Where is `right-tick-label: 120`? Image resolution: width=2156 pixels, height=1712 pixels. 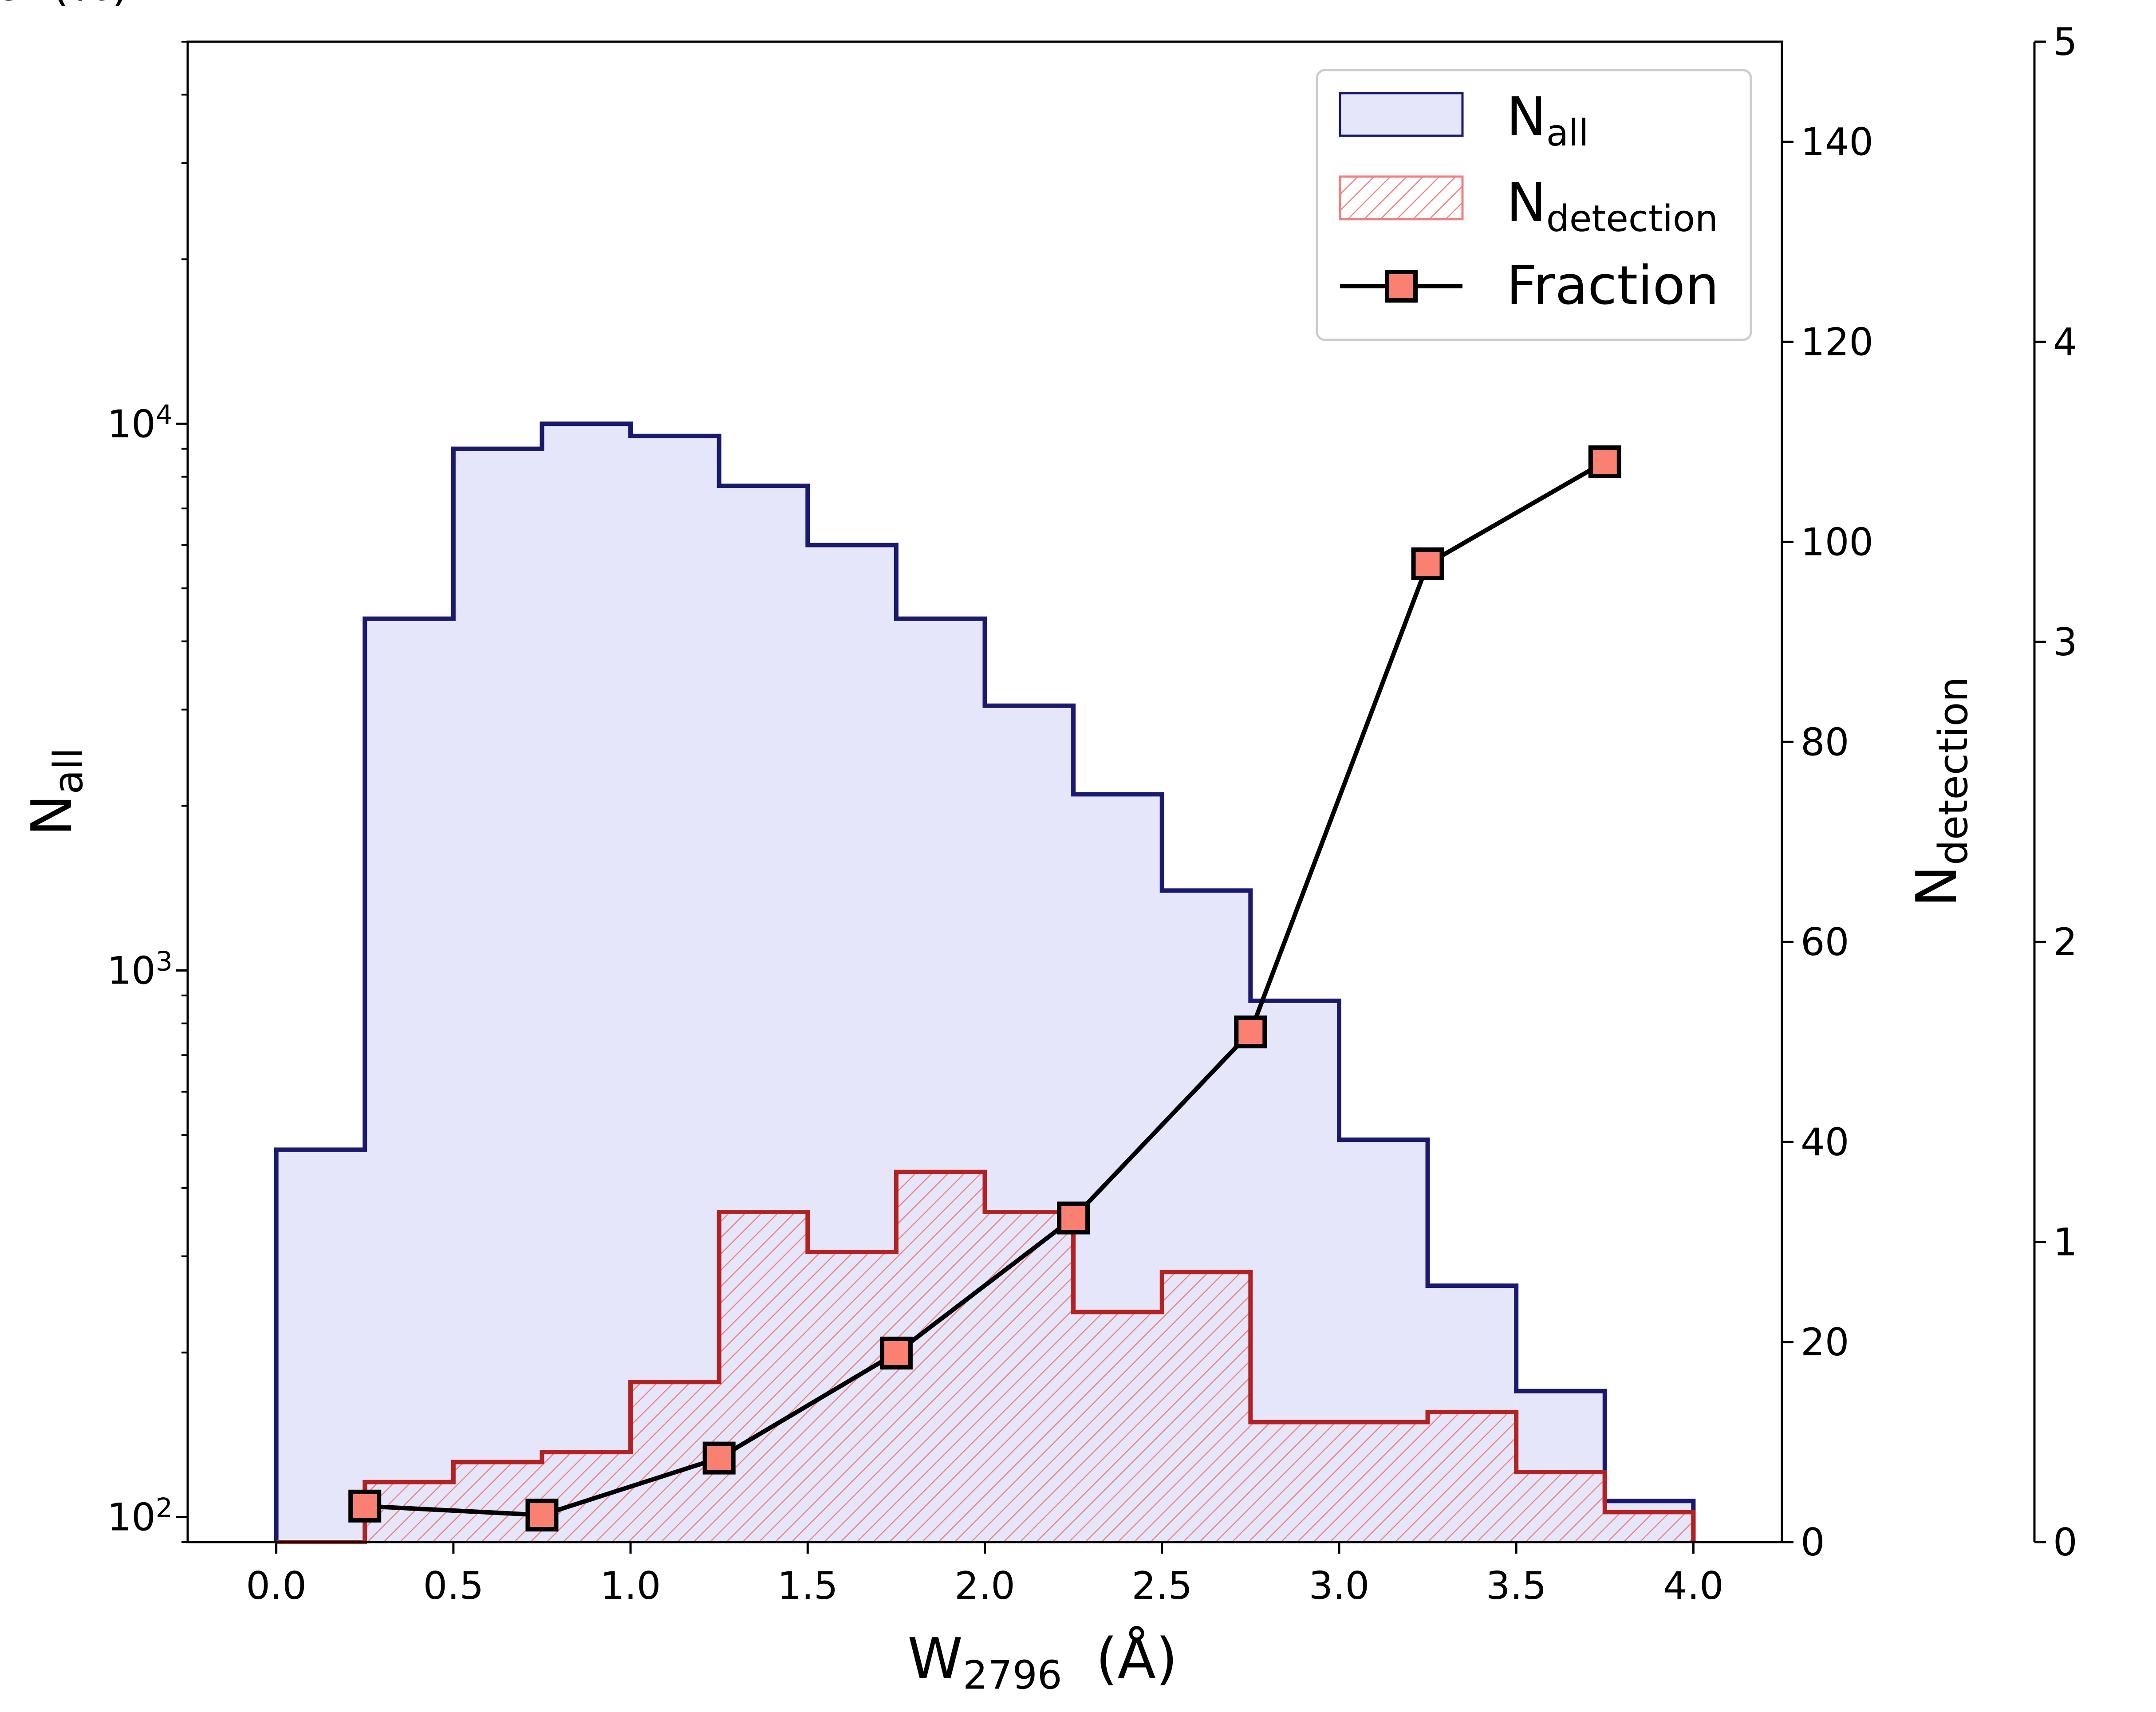
right-tick-label: 120 is located at coordinates (1837, 342).